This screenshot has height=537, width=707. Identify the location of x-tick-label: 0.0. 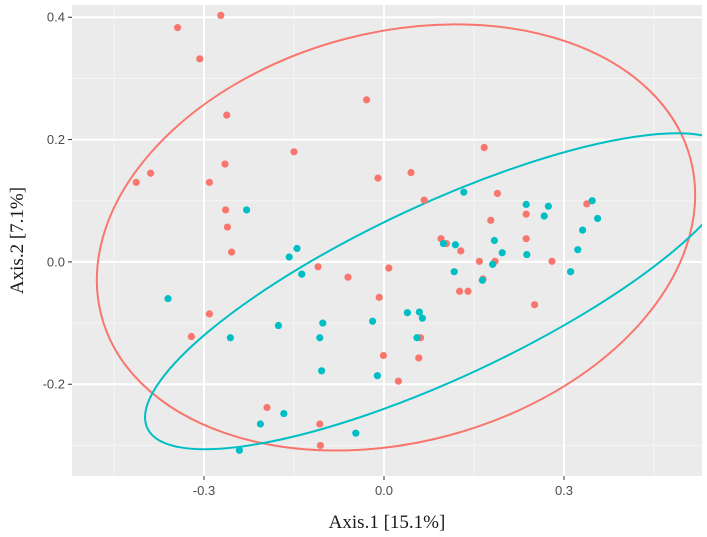
(384, 490).